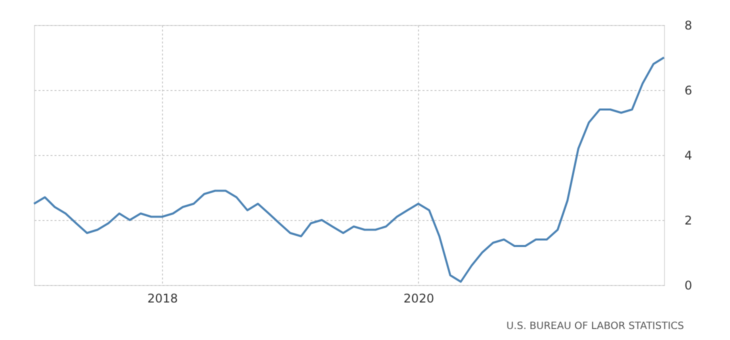 This screenshot has width=730, height=340. I want to click on y-tick-label: 6, so click(688, 91).